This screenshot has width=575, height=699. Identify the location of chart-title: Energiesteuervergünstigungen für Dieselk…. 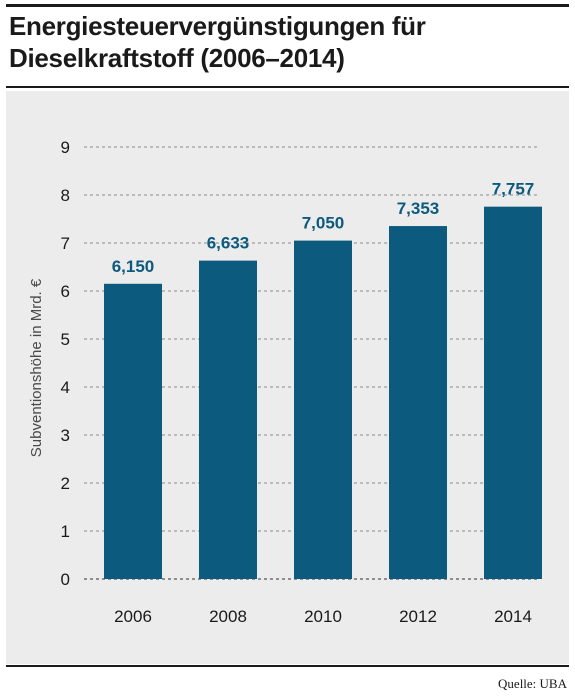
(286, 42).